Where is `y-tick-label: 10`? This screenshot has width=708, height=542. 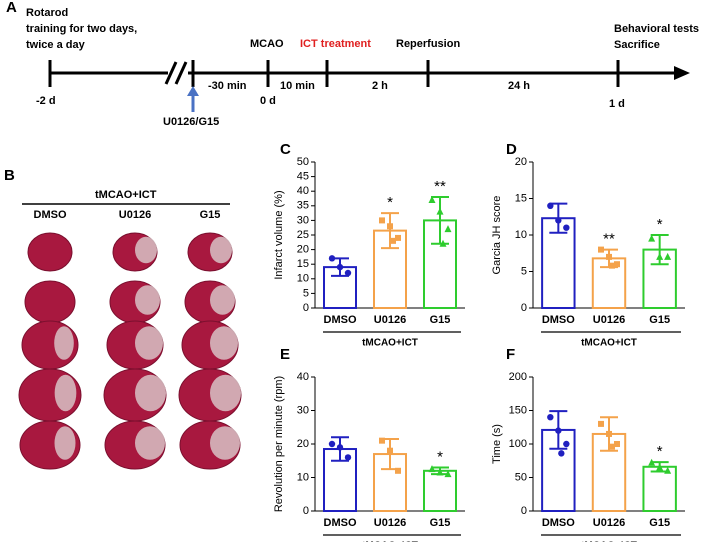 y-tick-label: 10 is located at coordinates (303, 279).